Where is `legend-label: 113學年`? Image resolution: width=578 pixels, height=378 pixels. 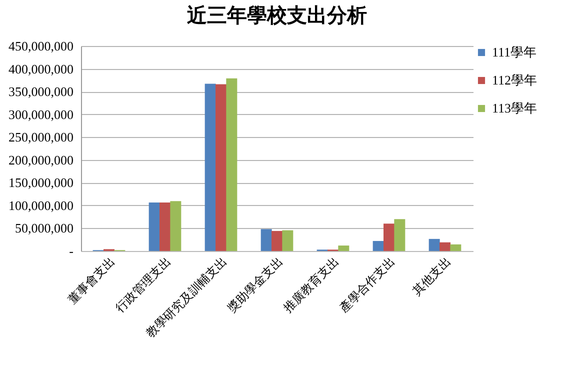 legend-label: 113學年 is located at coordinates (515, 108).